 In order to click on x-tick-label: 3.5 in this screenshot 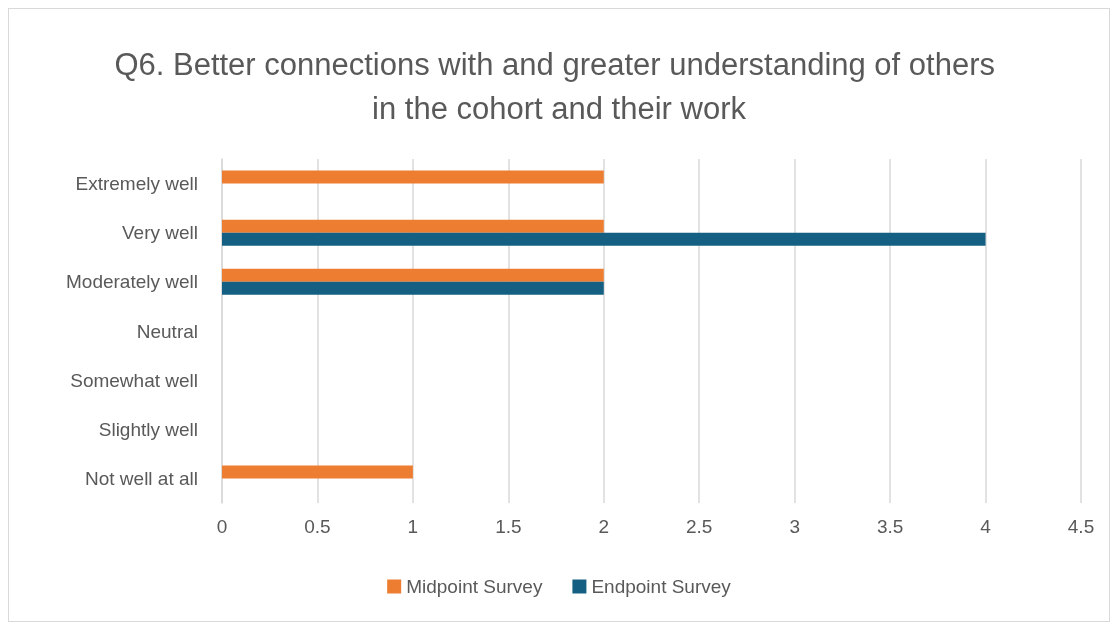, I will do `click(890, 526)`.